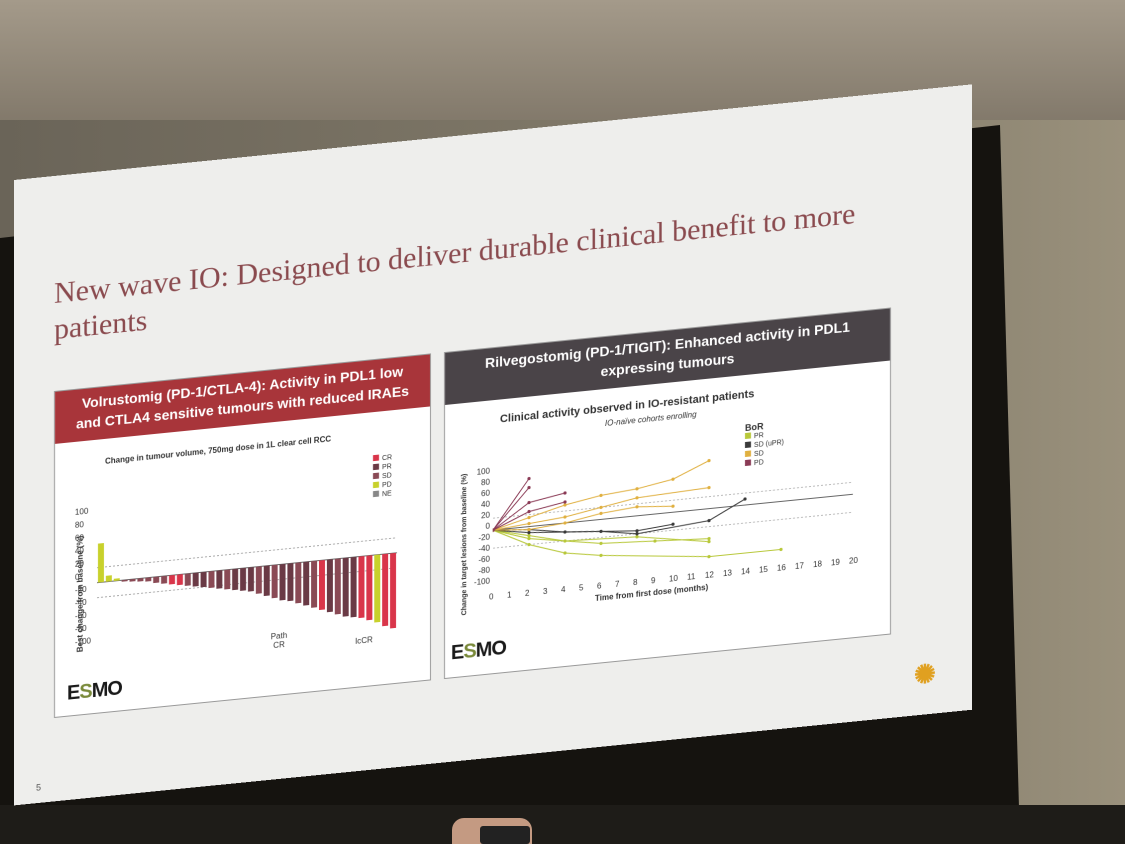  I want to click on phone, so click(505, 835).